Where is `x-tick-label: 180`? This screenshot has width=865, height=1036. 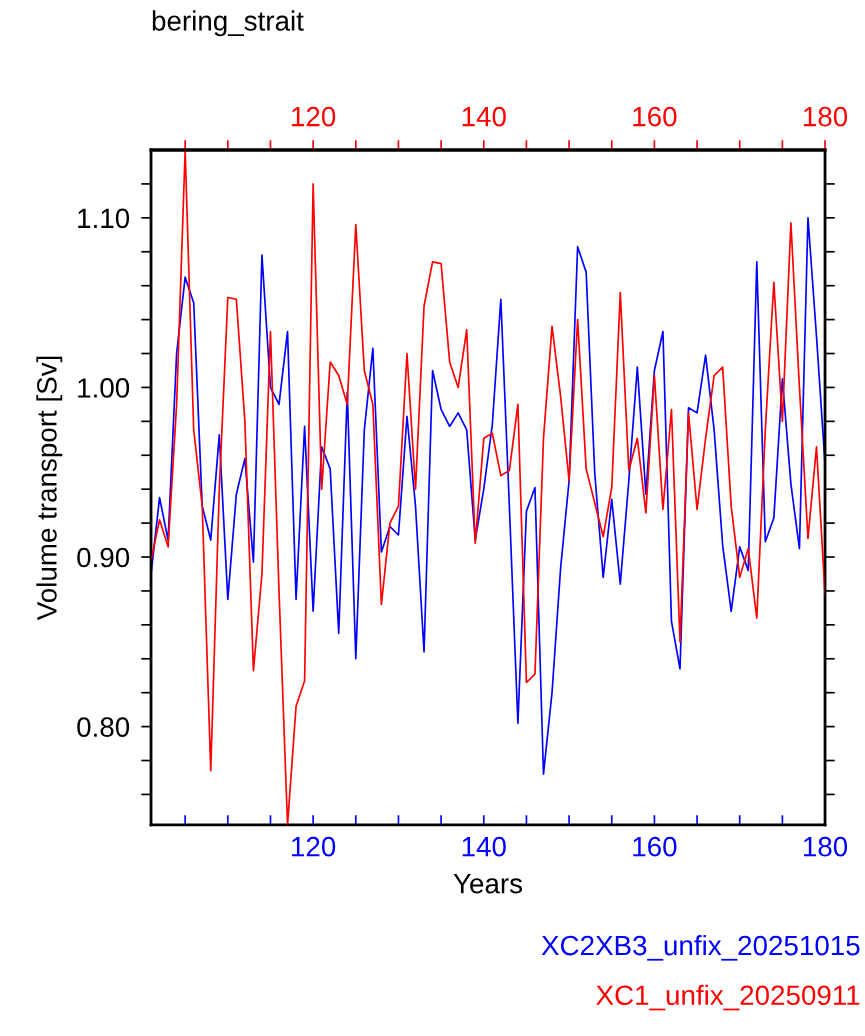
x-tick-label: 180 is located at coordinates (825, 846).